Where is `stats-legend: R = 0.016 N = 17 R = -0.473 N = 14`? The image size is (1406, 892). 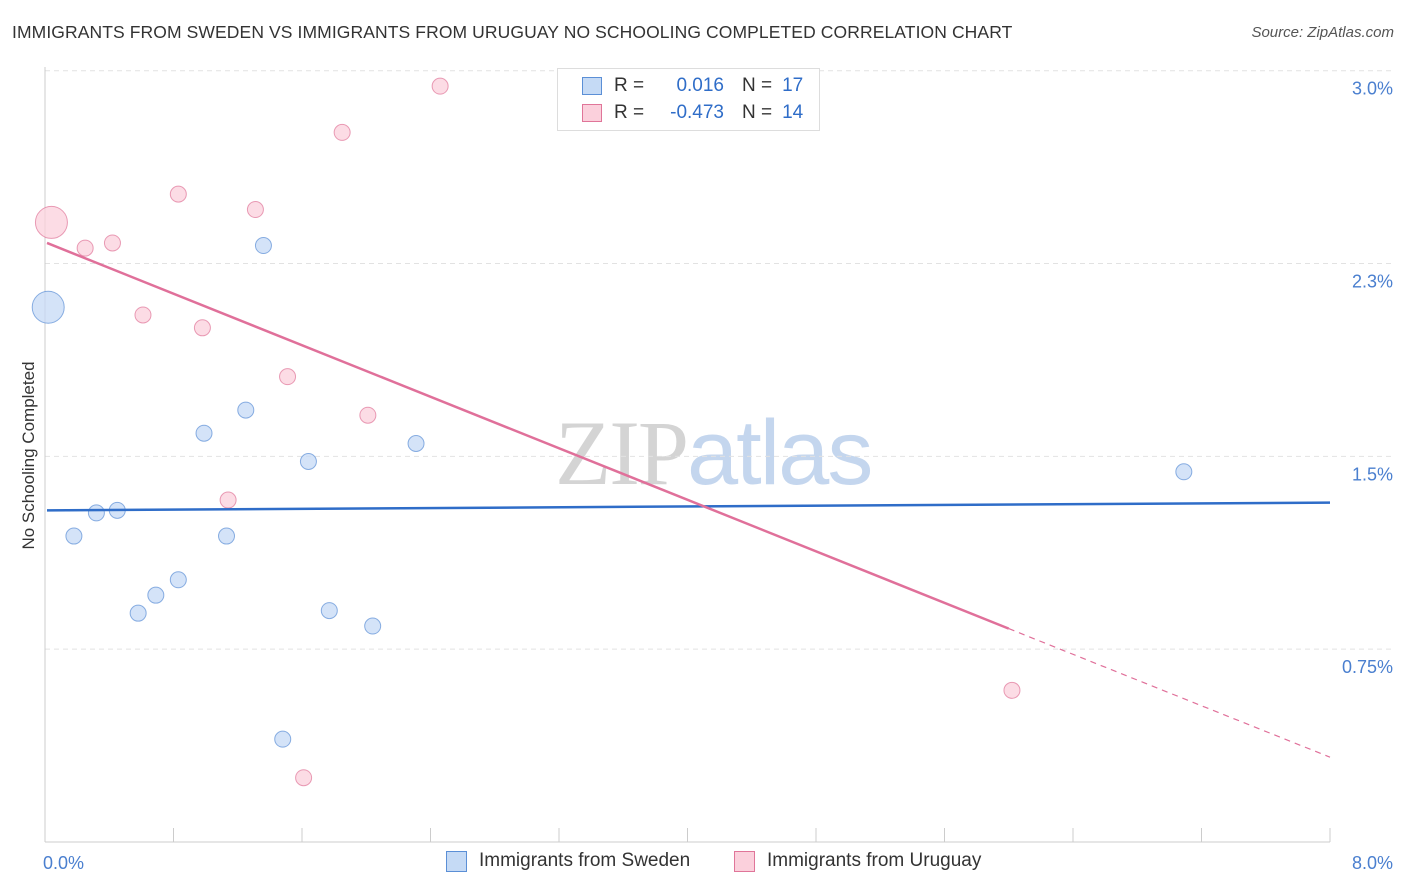
stats-legend: R = 0.016 N = 17 R = -0.473 N = 14 is located at coordinates (688, 99).